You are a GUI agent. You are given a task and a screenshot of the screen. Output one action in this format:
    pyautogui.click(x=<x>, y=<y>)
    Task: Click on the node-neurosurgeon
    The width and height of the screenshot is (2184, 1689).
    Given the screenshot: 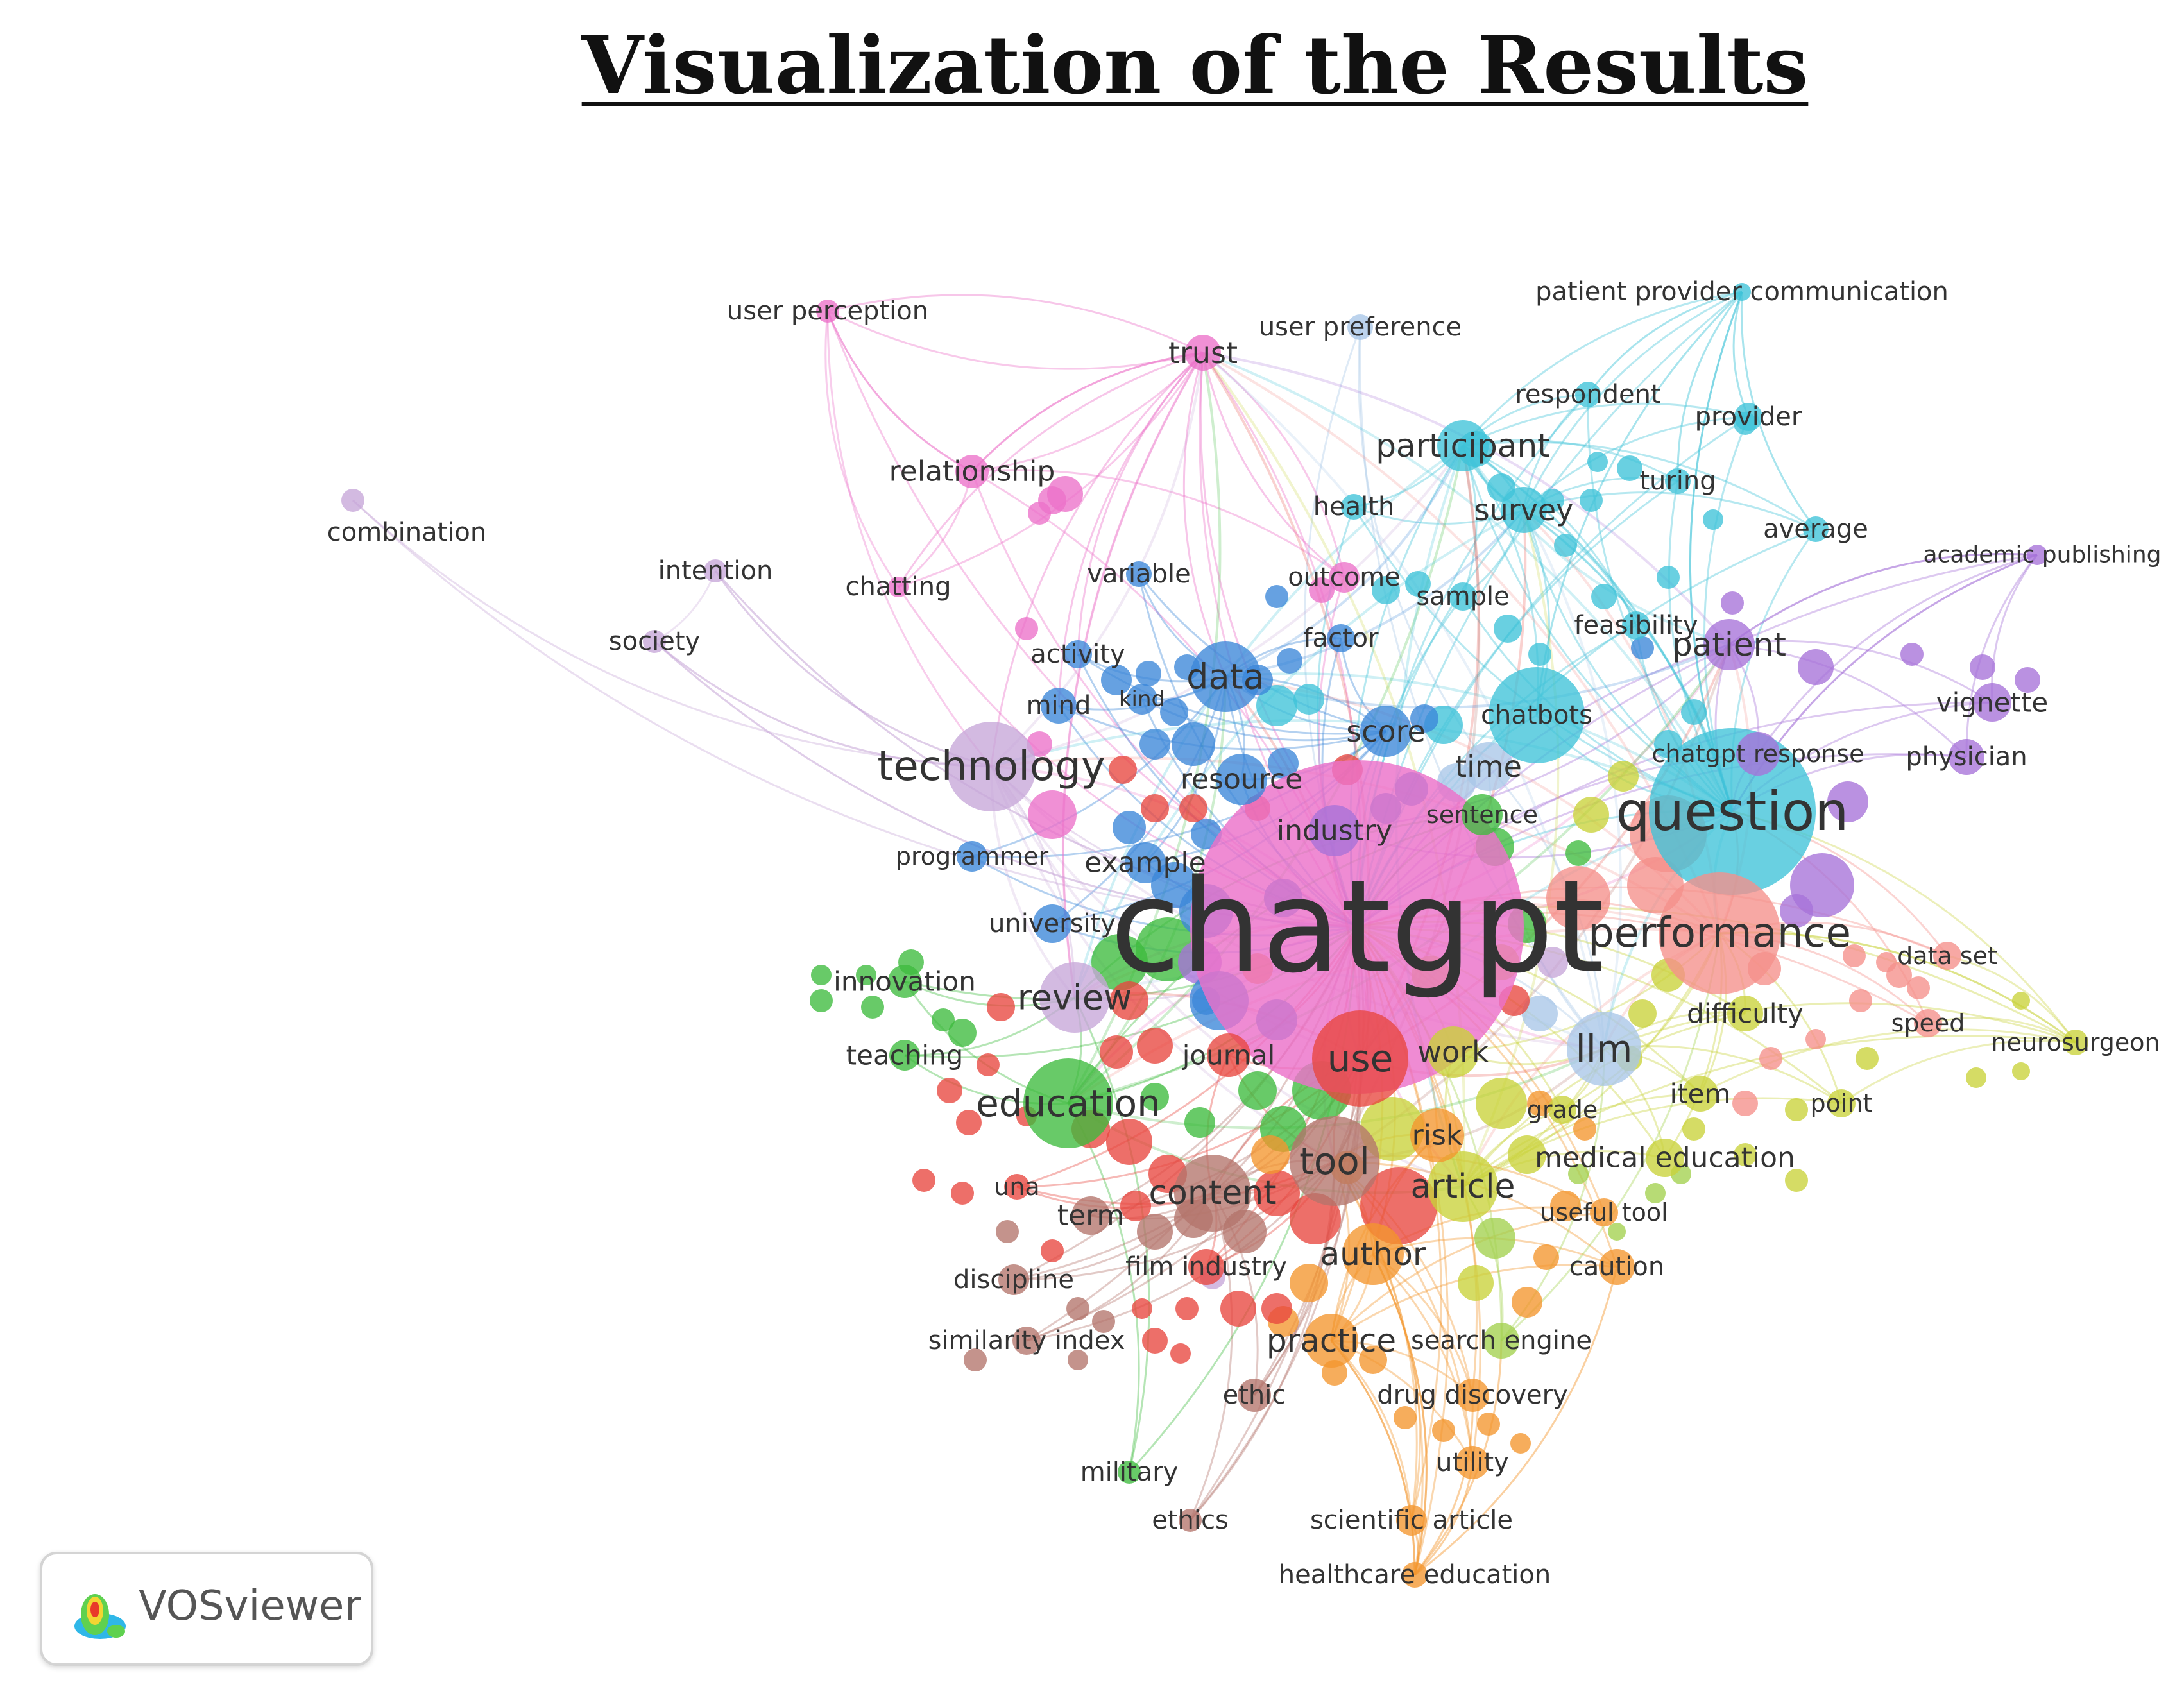 What is the action you would take?
    pyautogui.click(x=2075, y=1043)
    